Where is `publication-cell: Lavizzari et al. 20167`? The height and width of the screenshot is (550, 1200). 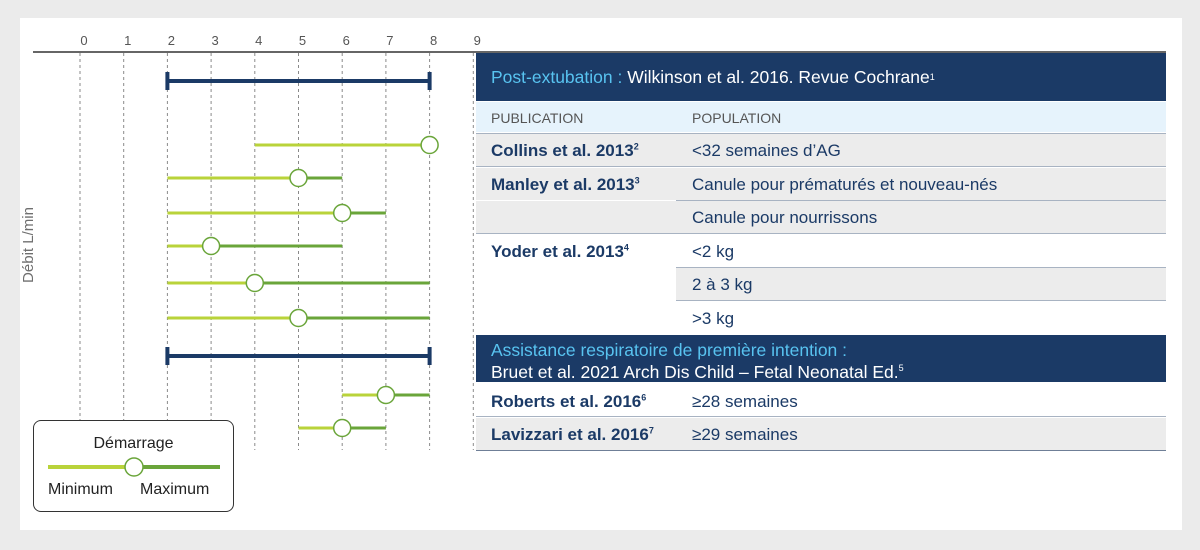
publication-cell: Lavizzari et al. 20167 is located at coordinates (572, 435).